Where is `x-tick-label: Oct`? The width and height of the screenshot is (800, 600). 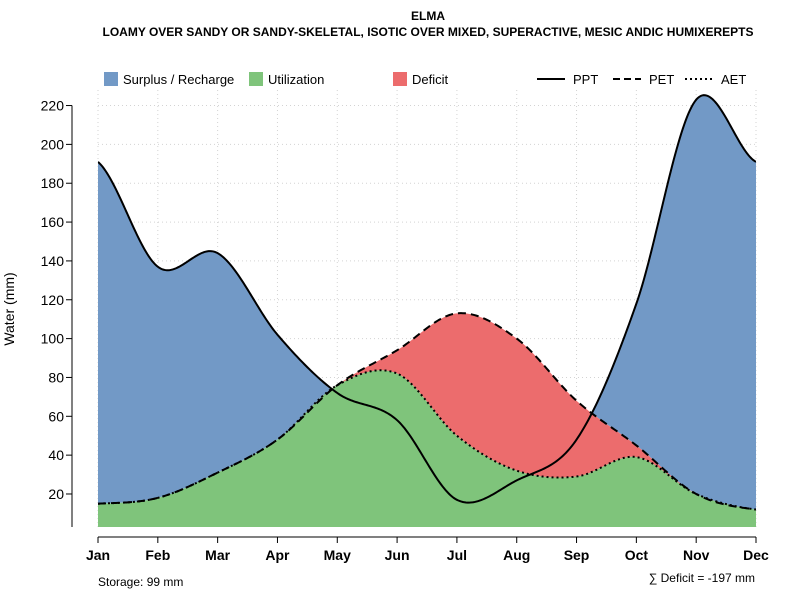
x-tick-label: Oct is located at coordinates (637, 555).